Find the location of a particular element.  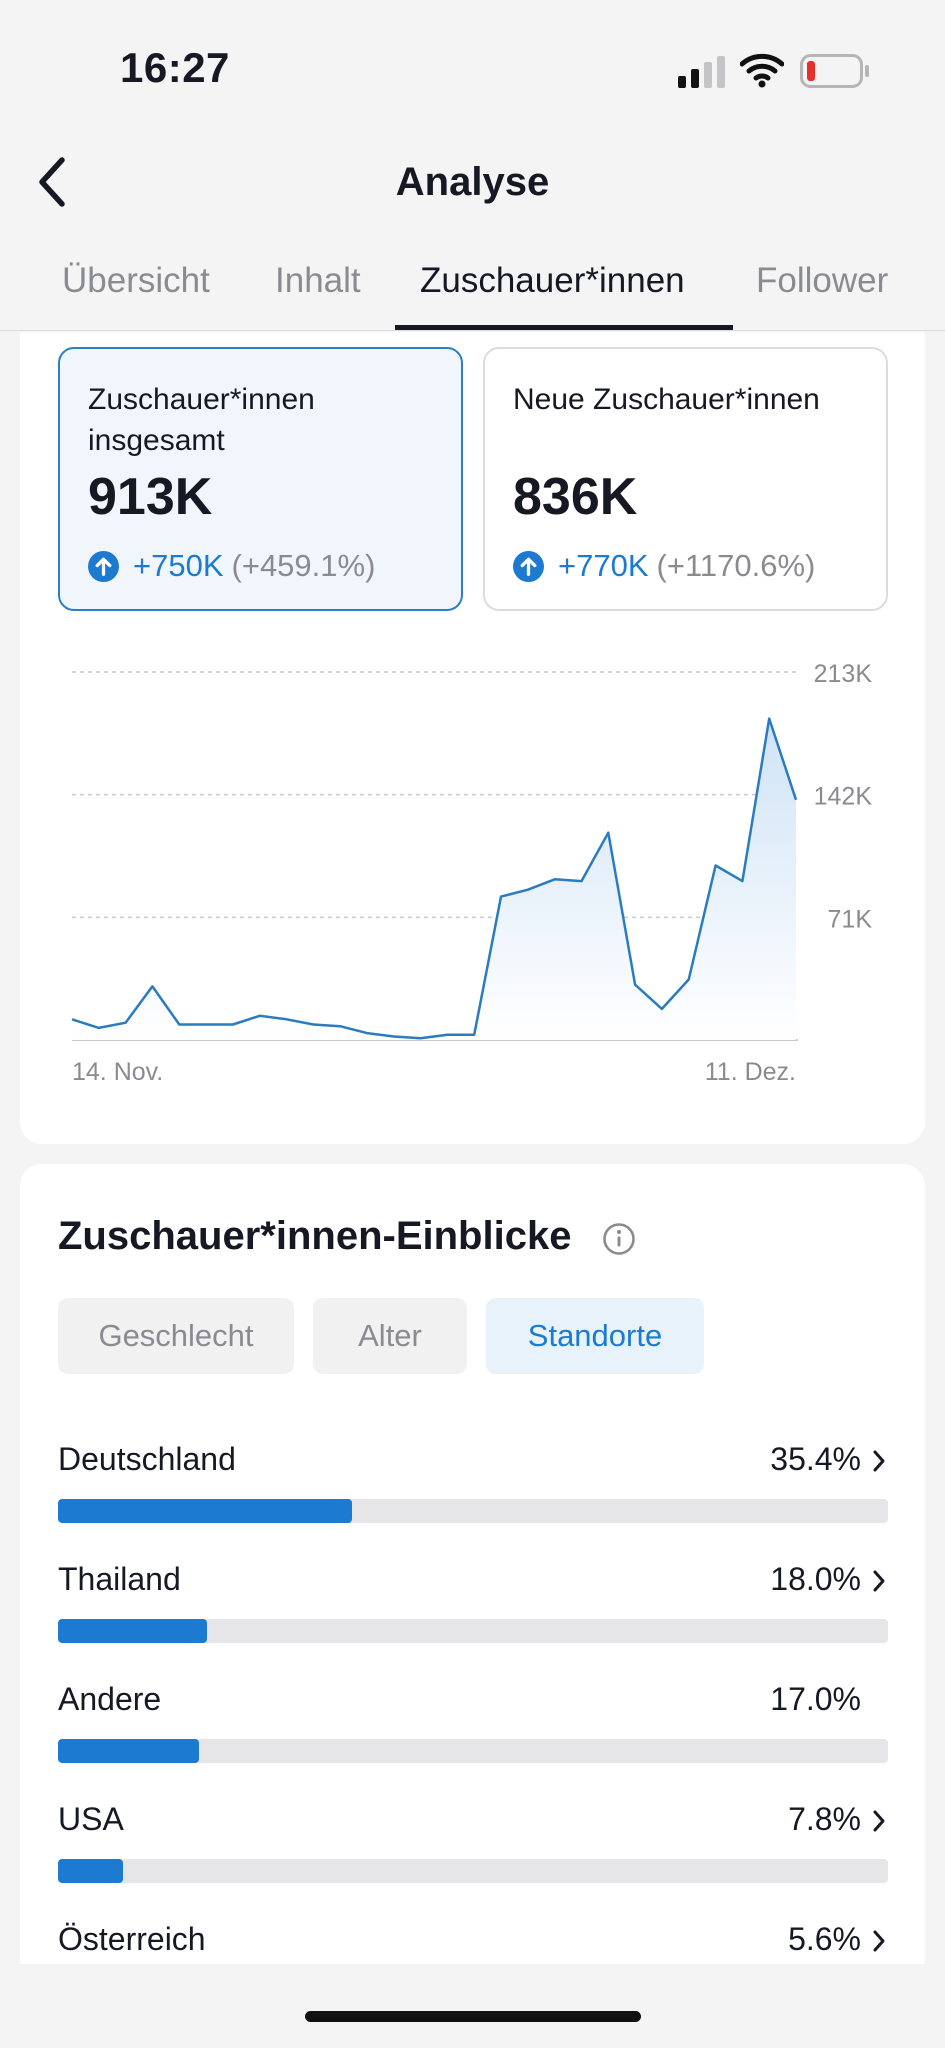

metric-value: 836K is located at coordinates (575, 497).